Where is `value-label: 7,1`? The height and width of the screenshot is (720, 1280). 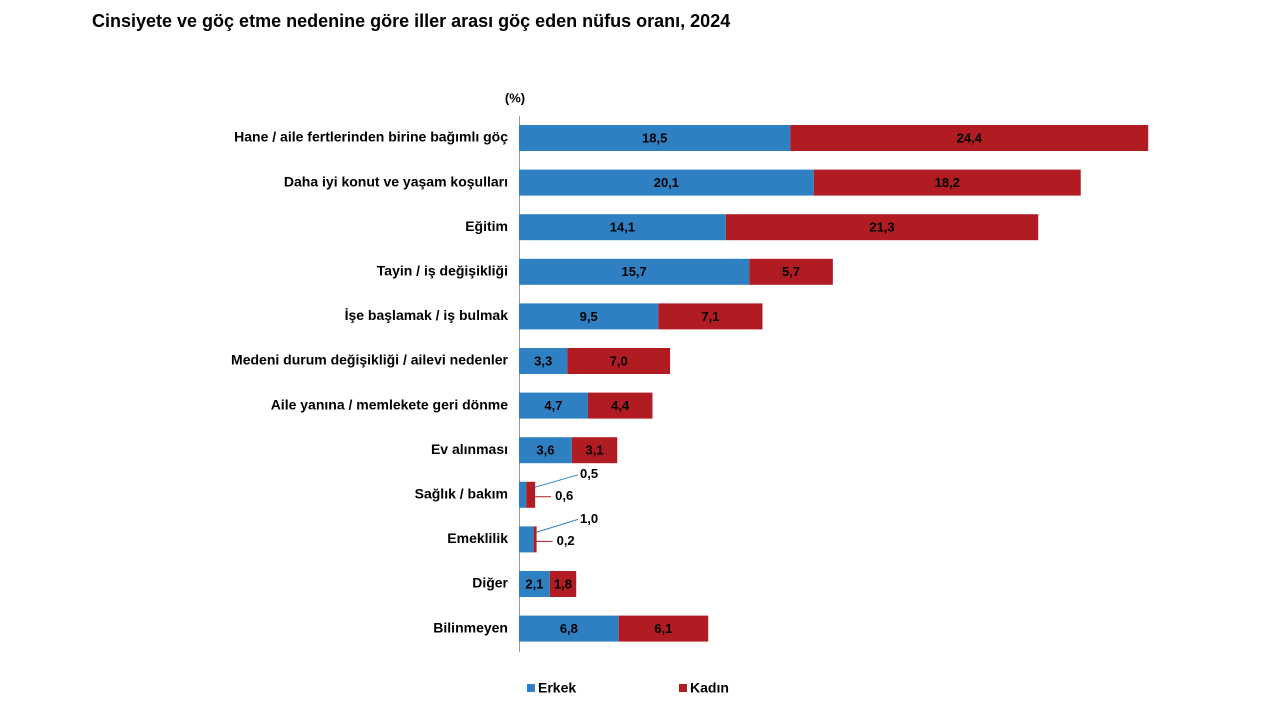
value-label: 7,1 is located at coordinates (710, 316).